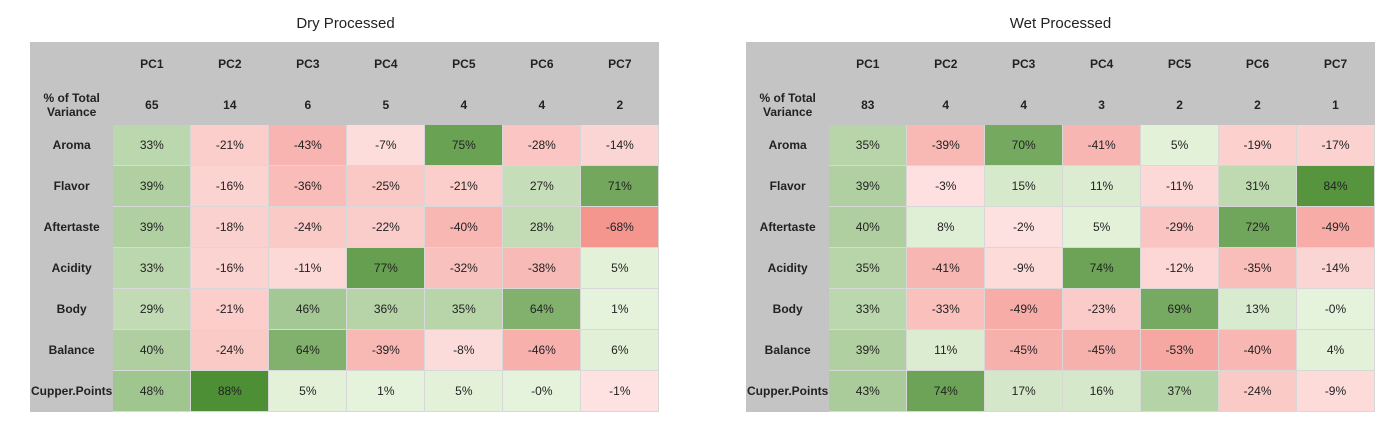  Describe the element at coordinates (620, 186) in the screenshot. I see `heatmap-cell: 71%` at that location.